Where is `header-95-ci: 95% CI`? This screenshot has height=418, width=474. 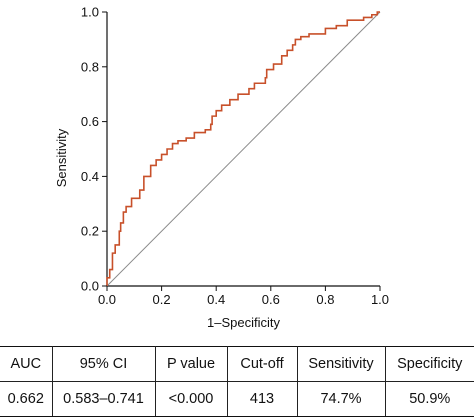 header-95-ci: 95% CI is located at coordinates (103, 364).